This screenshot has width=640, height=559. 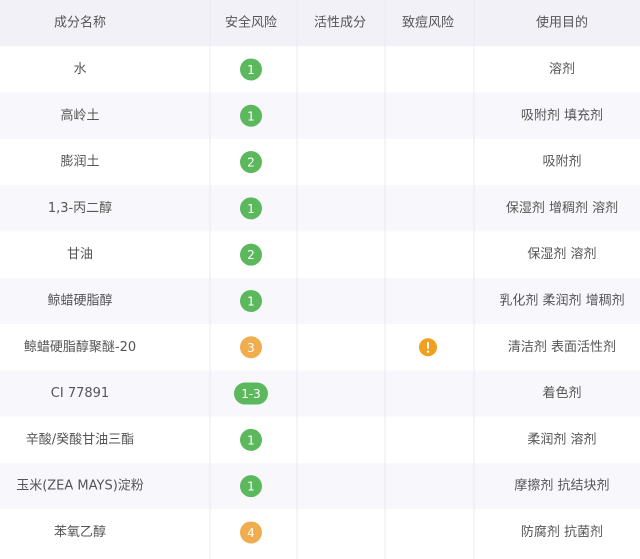 I want to click on usage-purpose: 溶剂, so click(x=562, y=69).